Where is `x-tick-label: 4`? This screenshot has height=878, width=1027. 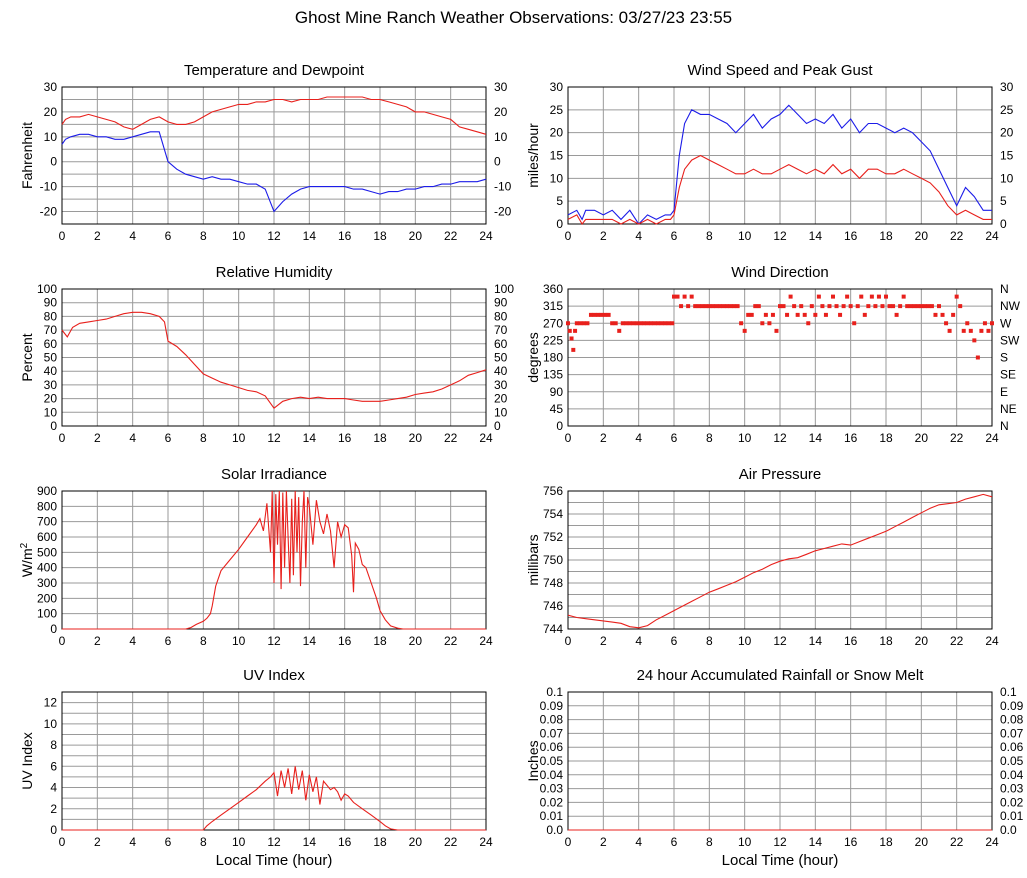 x-tick-label: 4 is located at coordinates (638, 641).